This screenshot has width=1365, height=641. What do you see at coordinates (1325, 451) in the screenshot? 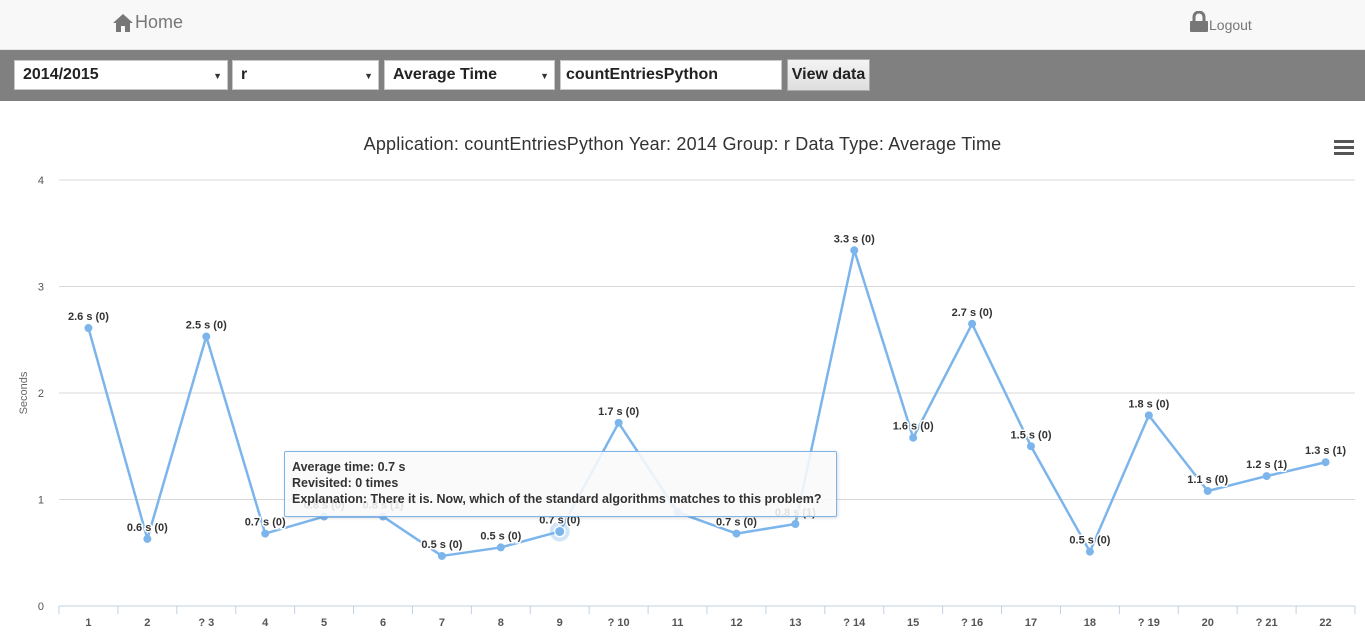
I see `data-label: 1.3 s (1)` at bounding box center [1325, 451].